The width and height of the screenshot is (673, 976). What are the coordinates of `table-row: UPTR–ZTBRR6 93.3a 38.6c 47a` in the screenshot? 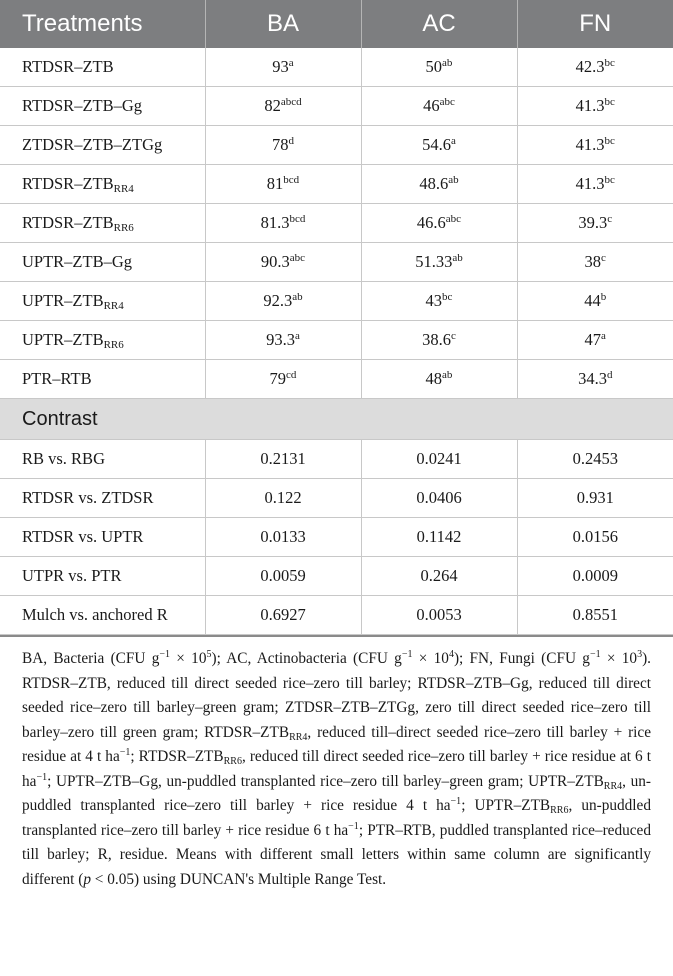 It's located at (336, 340).